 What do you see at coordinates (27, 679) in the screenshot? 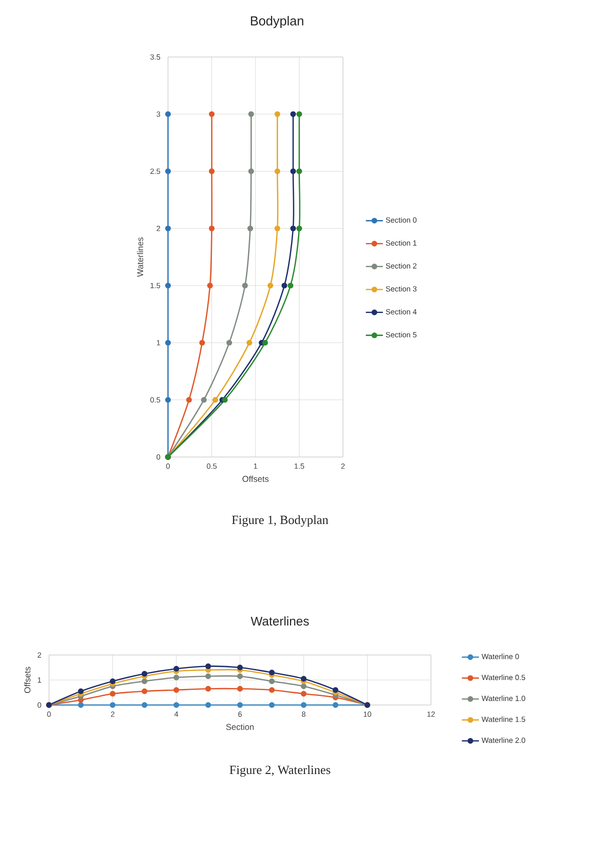
I see `y-axis-title: Offsets` at bounding box center [27, 679].